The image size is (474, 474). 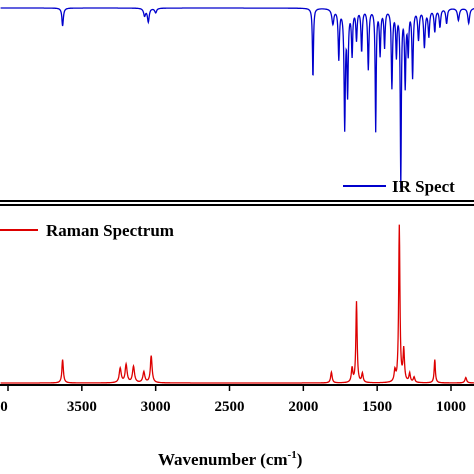 What do you see at coordinates (82, 407) in the screenshot?
I see `x-tick-label: 3500` at bounding box center [82, 407].